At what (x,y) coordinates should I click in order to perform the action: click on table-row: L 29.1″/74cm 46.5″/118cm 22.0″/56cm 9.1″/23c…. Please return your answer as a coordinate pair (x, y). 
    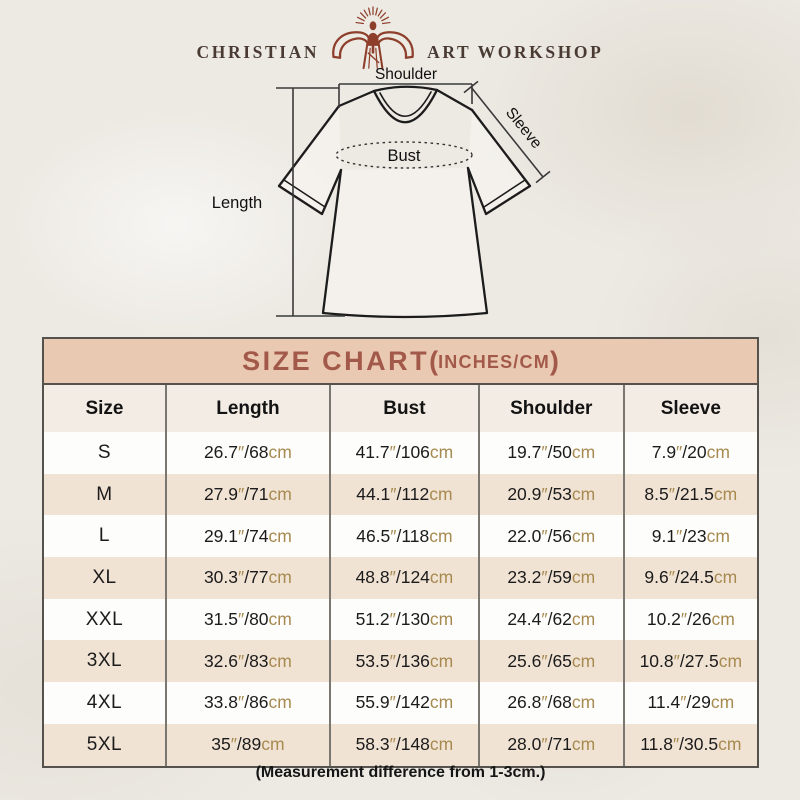
    Looking at the image, I should click on (400, 536).